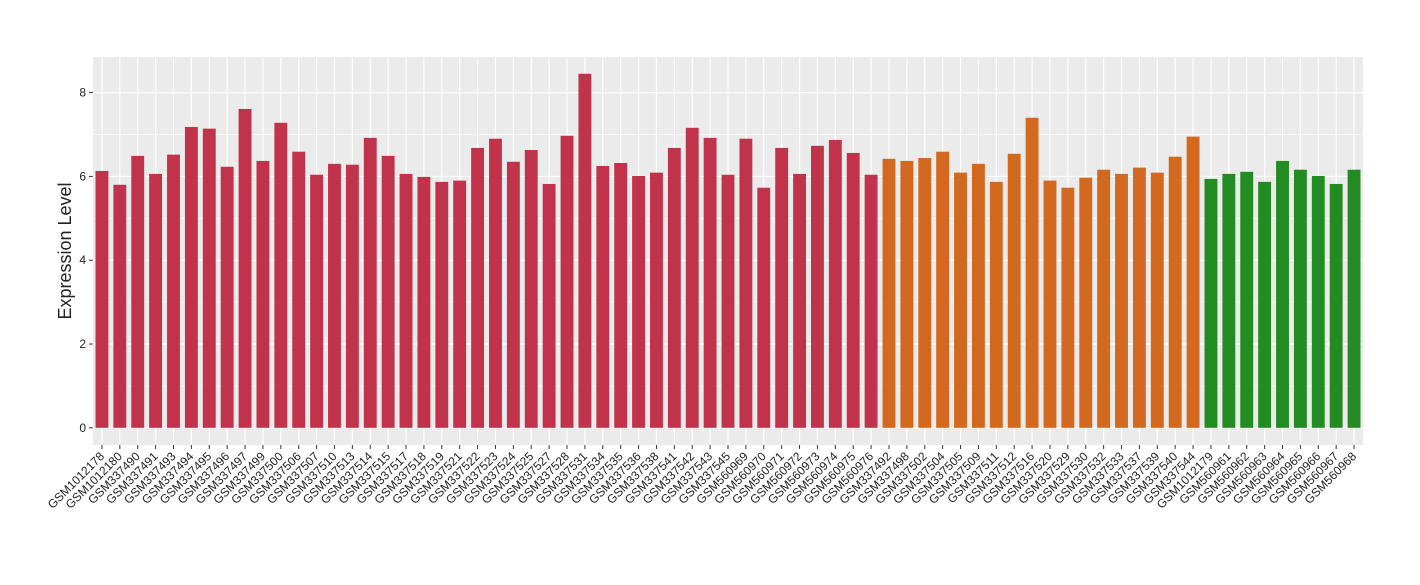 The height and width of the screenshot is (585, 1420). I want to click on y-tick-label: 2, so click(82, 344).